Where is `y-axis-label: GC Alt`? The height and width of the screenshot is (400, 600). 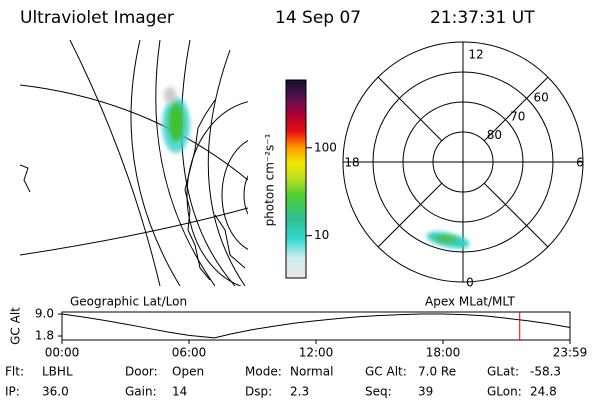 y-axis-label: GC Alt is located at coordinates (16, 326).